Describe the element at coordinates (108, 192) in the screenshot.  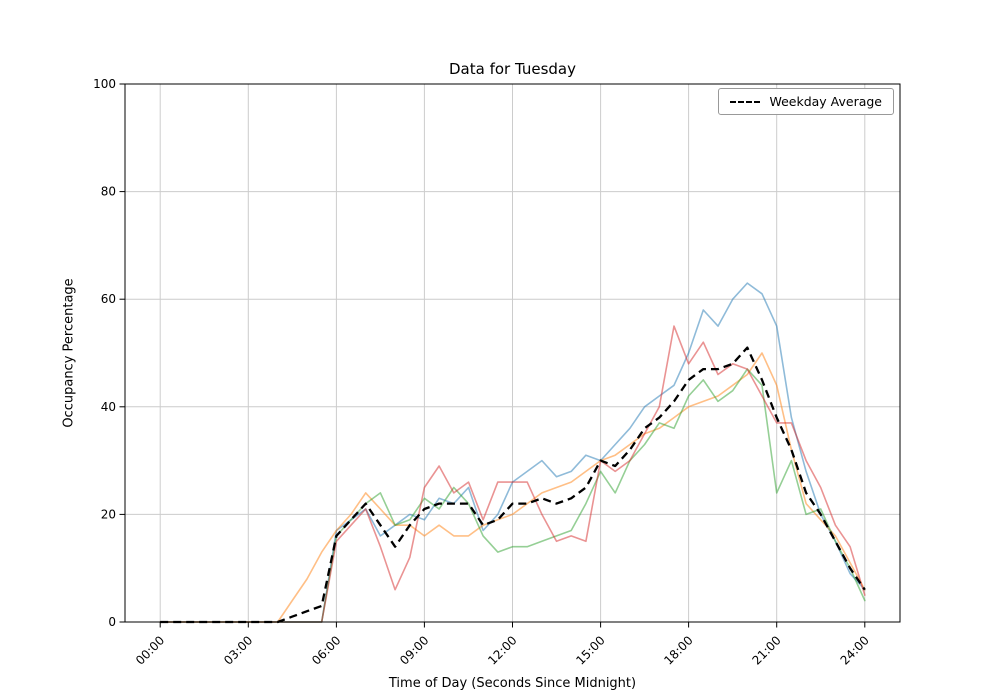
I see `y-tick-label: 80` at that location.